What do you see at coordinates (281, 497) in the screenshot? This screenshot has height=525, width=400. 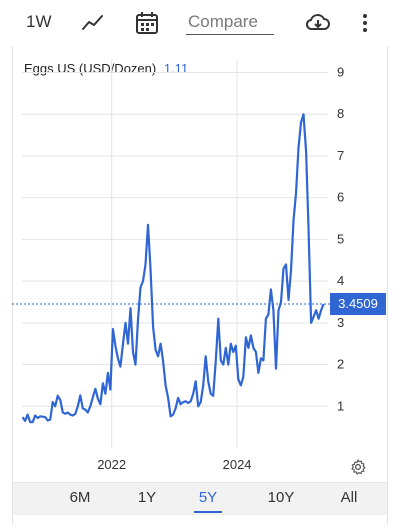 I see `range-button-10y: 10Y` at bounding box center [281, 497].